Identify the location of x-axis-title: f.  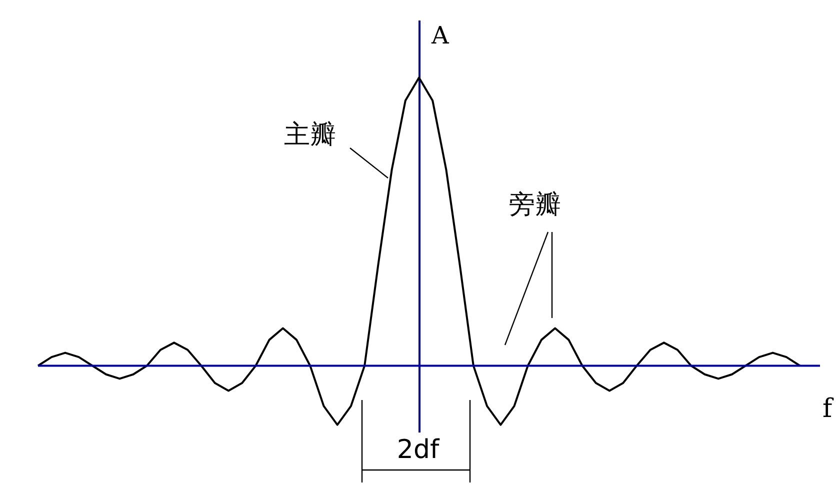
(828, 409).